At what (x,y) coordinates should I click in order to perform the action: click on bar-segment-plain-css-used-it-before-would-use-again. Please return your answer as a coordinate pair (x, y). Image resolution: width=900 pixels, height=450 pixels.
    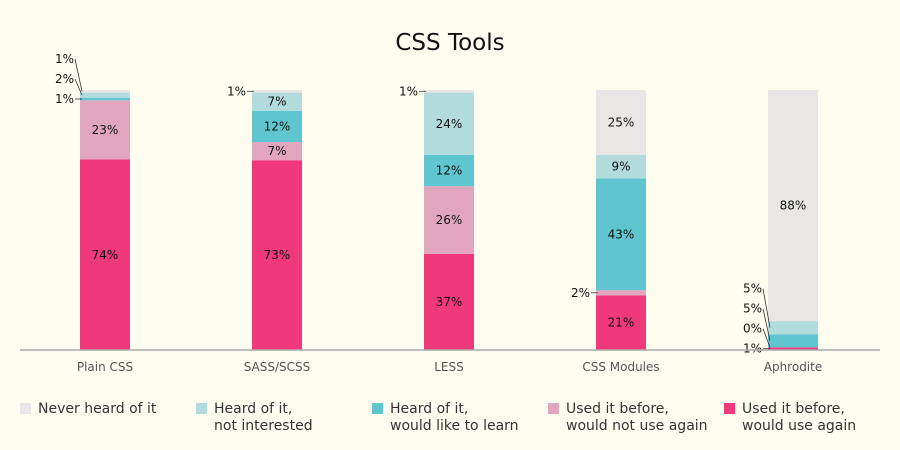
    Looking at the image, I should click on (105, 254).